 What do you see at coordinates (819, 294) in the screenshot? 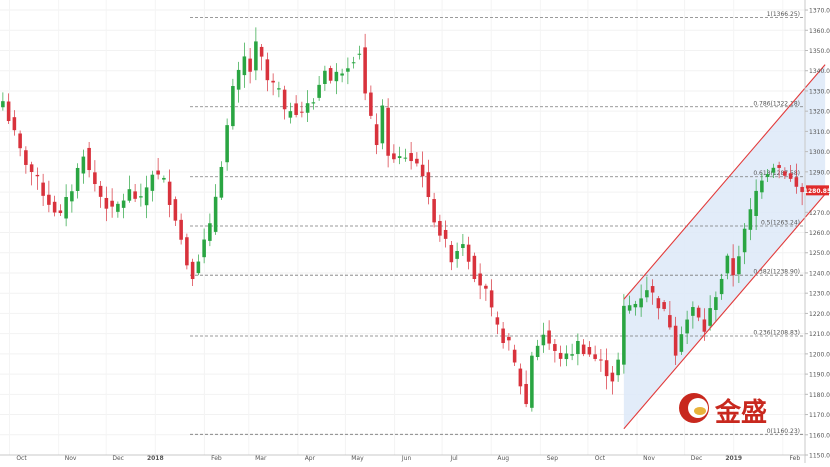
I see `y-tick-label: 1230.00` at bounding box center [819, 294].